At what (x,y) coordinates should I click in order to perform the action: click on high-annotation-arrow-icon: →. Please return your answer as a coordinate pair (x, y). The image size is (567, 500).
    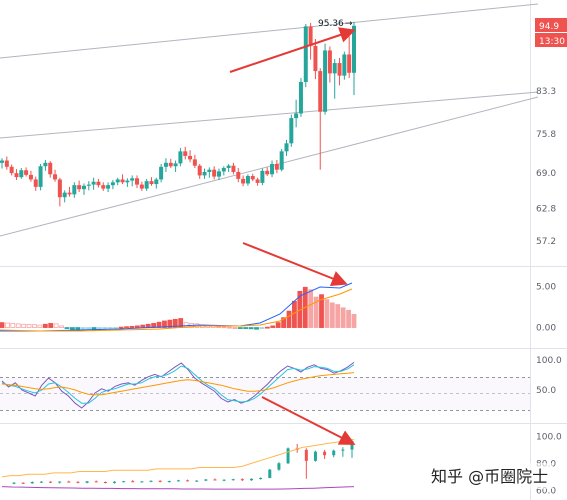
    Looking at the image, I should click on (349, 24).